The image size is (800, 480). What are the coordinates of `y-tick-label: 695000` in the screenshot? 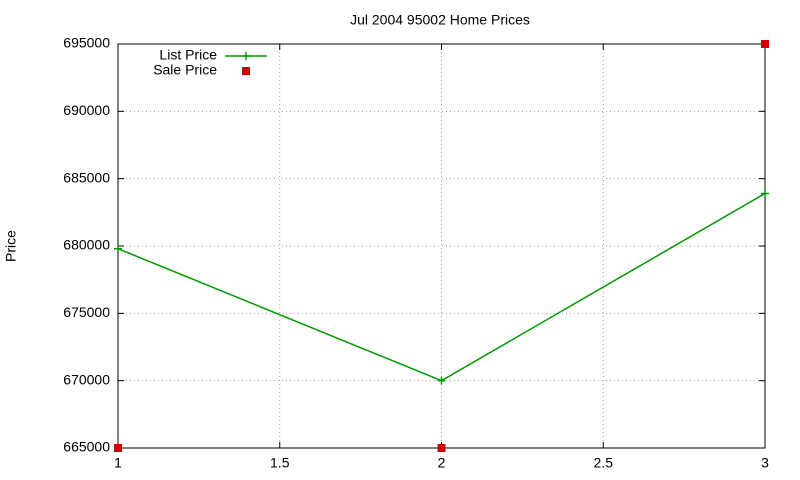 It's located at (86, 43).